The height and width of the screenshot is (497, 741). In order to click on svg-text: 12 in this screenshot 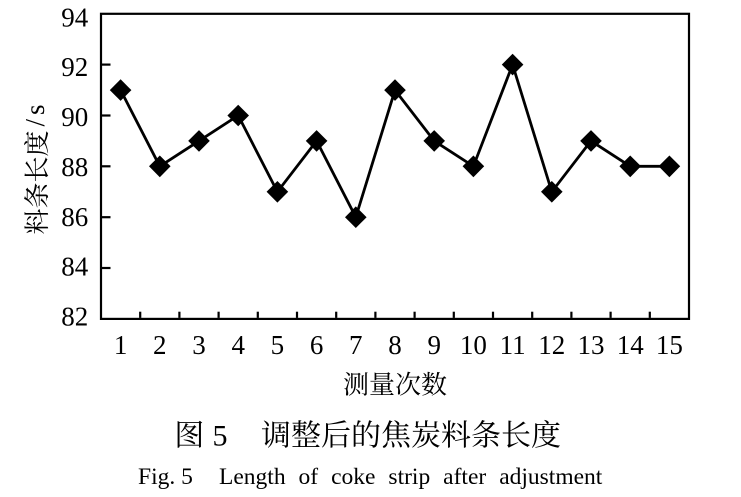, I will do `click(551, 345)`.